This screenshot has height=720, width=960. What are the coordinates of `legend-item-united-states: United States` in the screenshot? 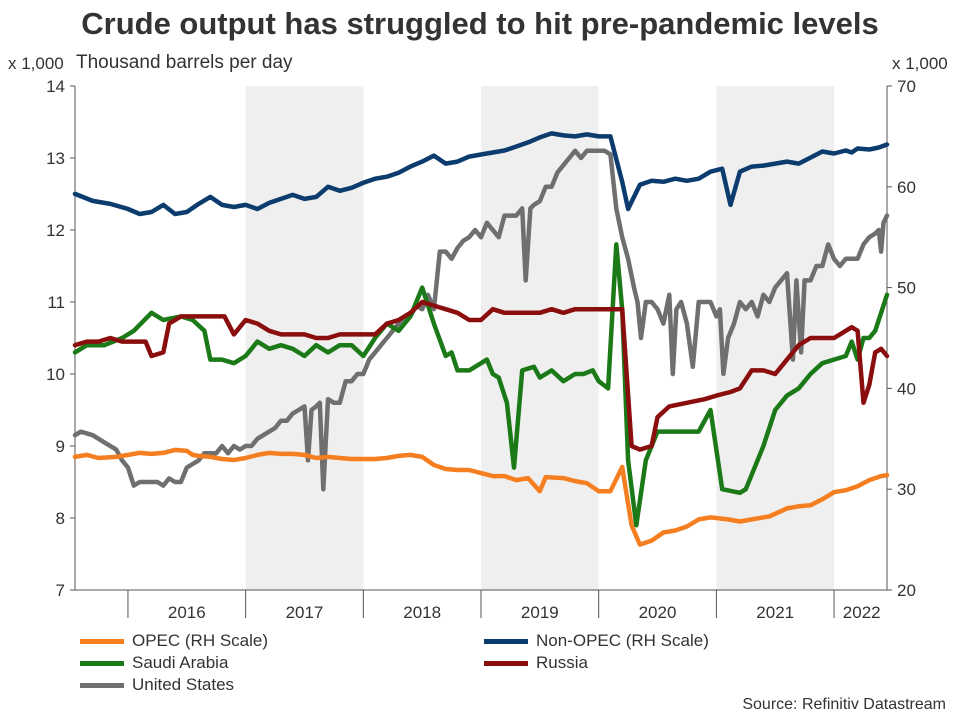 It's located at (230, 685).